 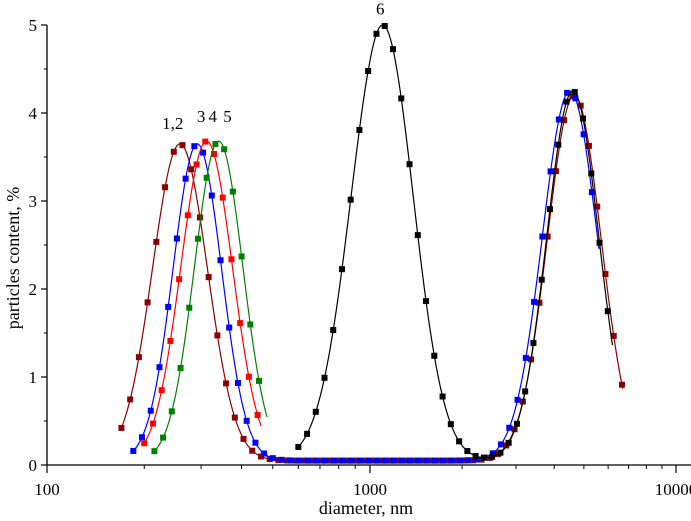 What do you see at coordinates (201, 116) in the screenshot?
I see `peak-label: 3` at bounding box center [201, 116].